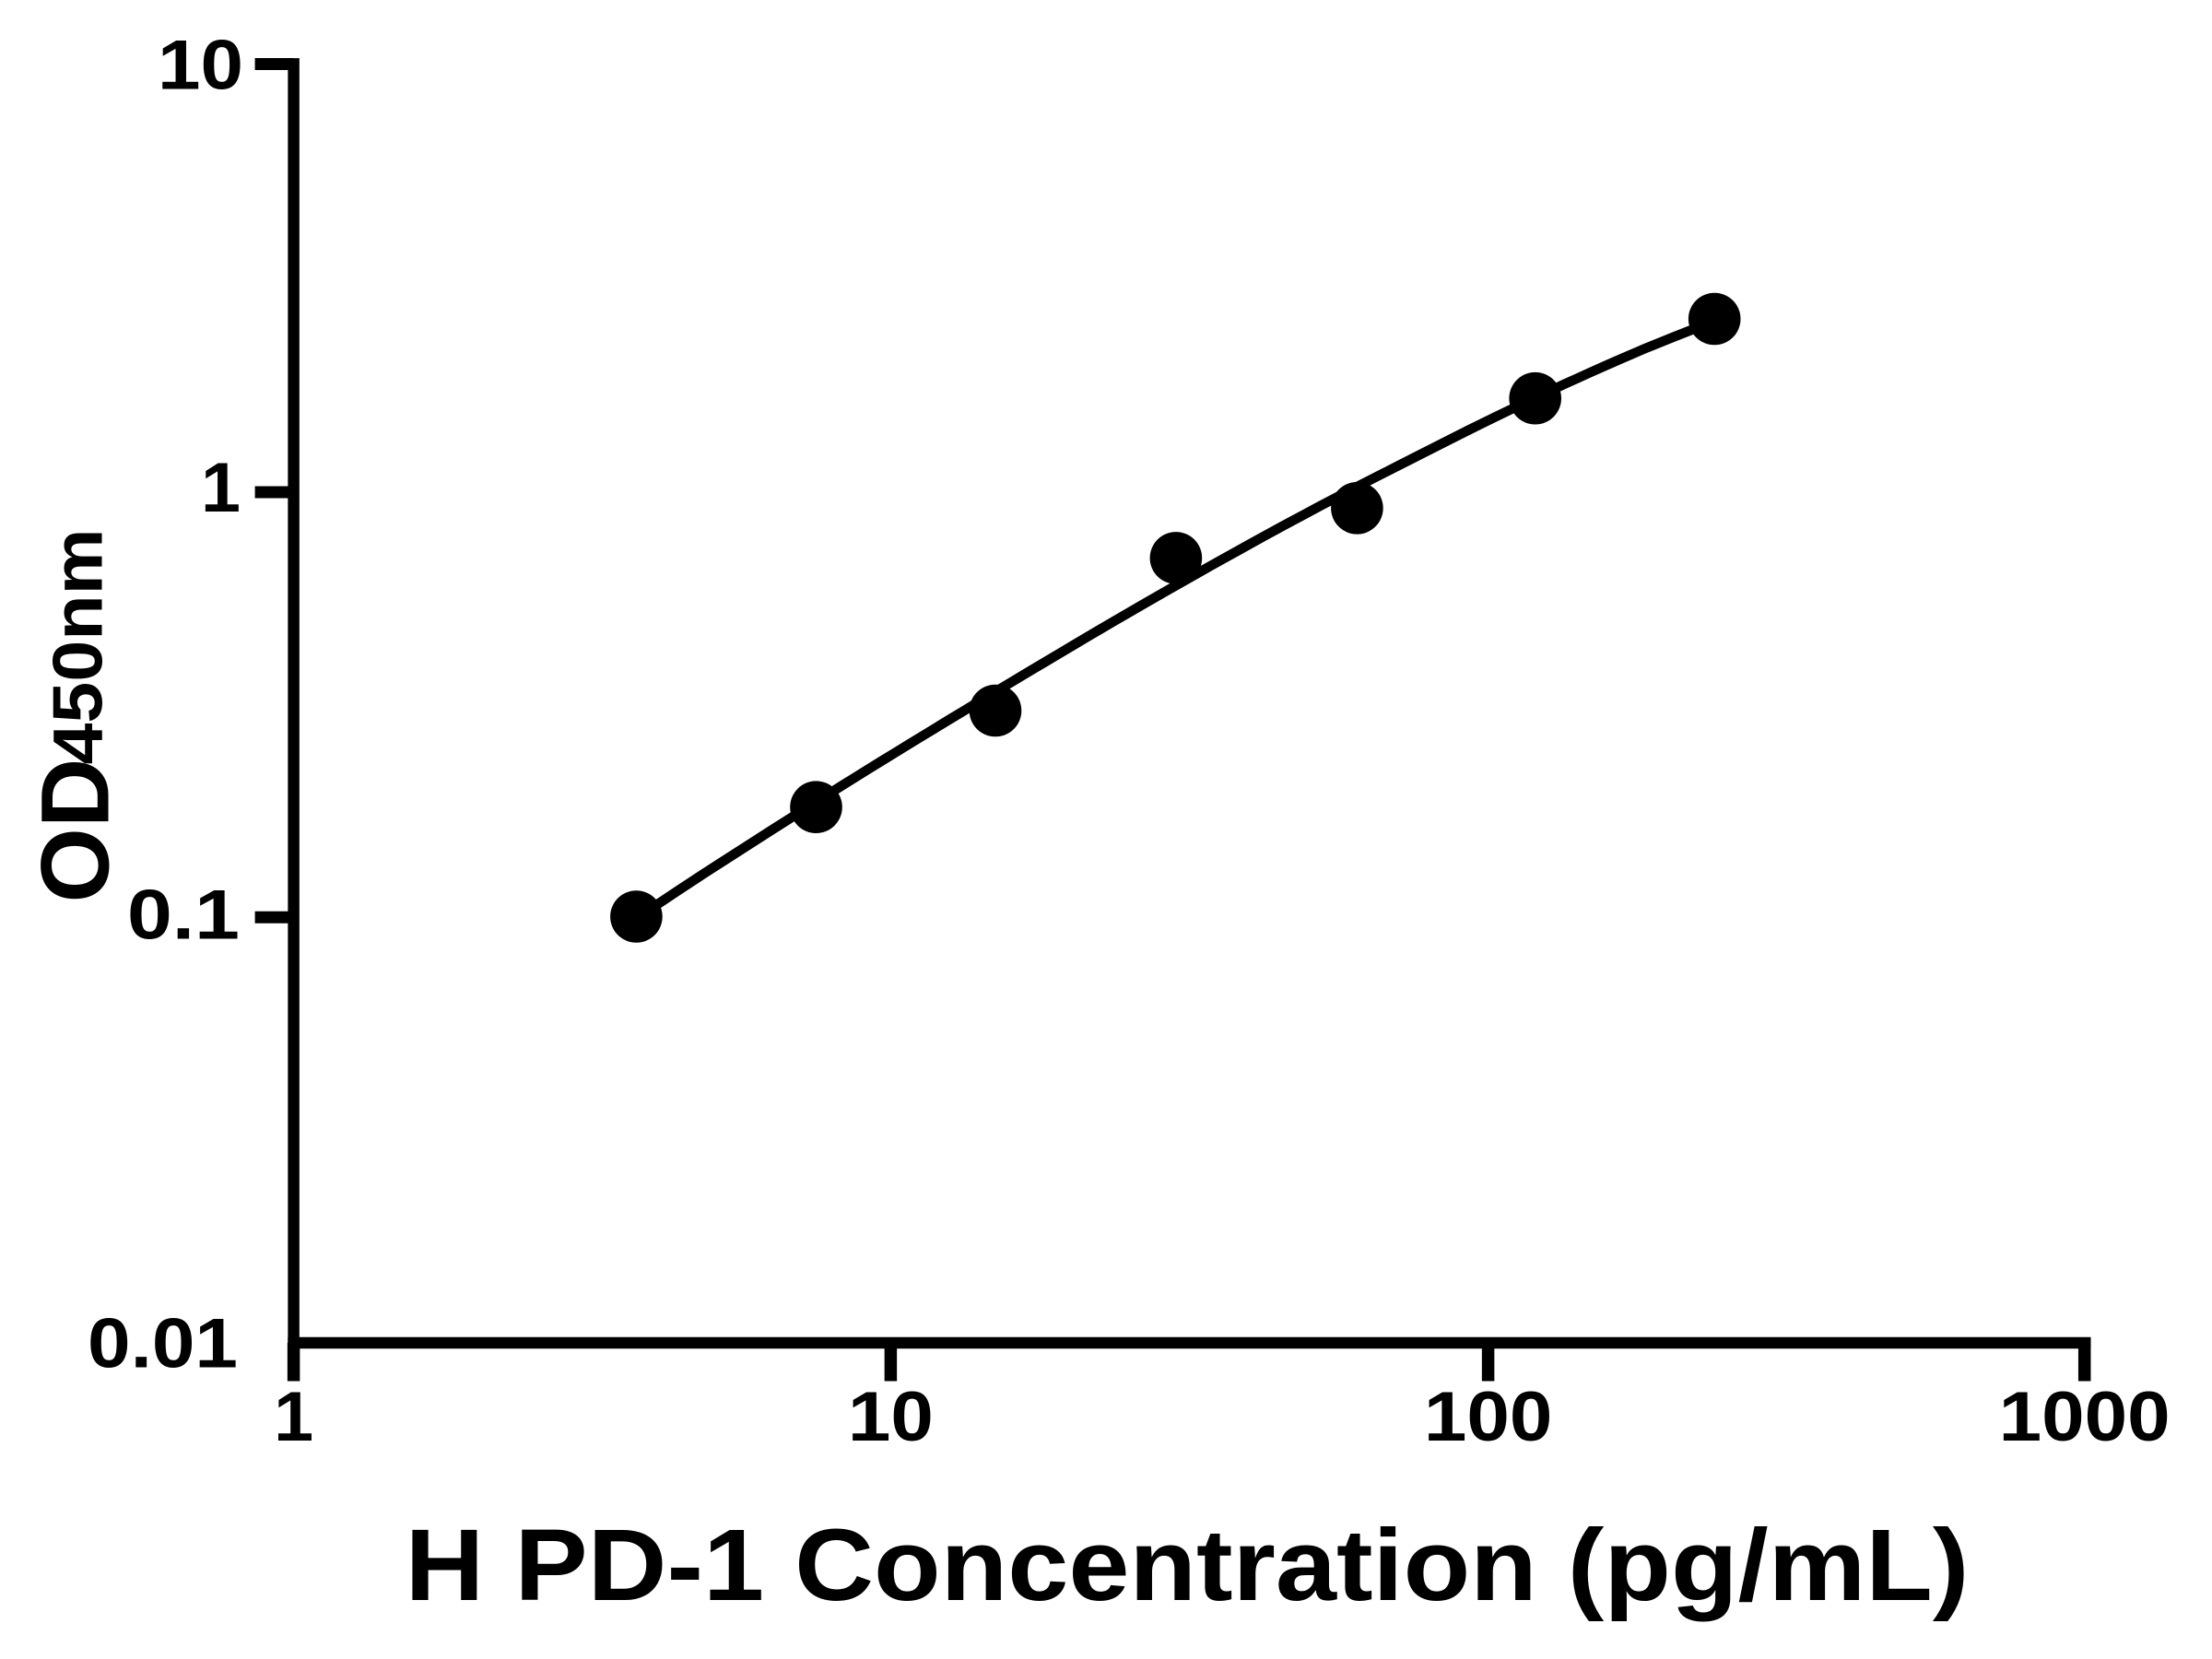  I want to click on svg-text: 0.1, so click(183, 915).